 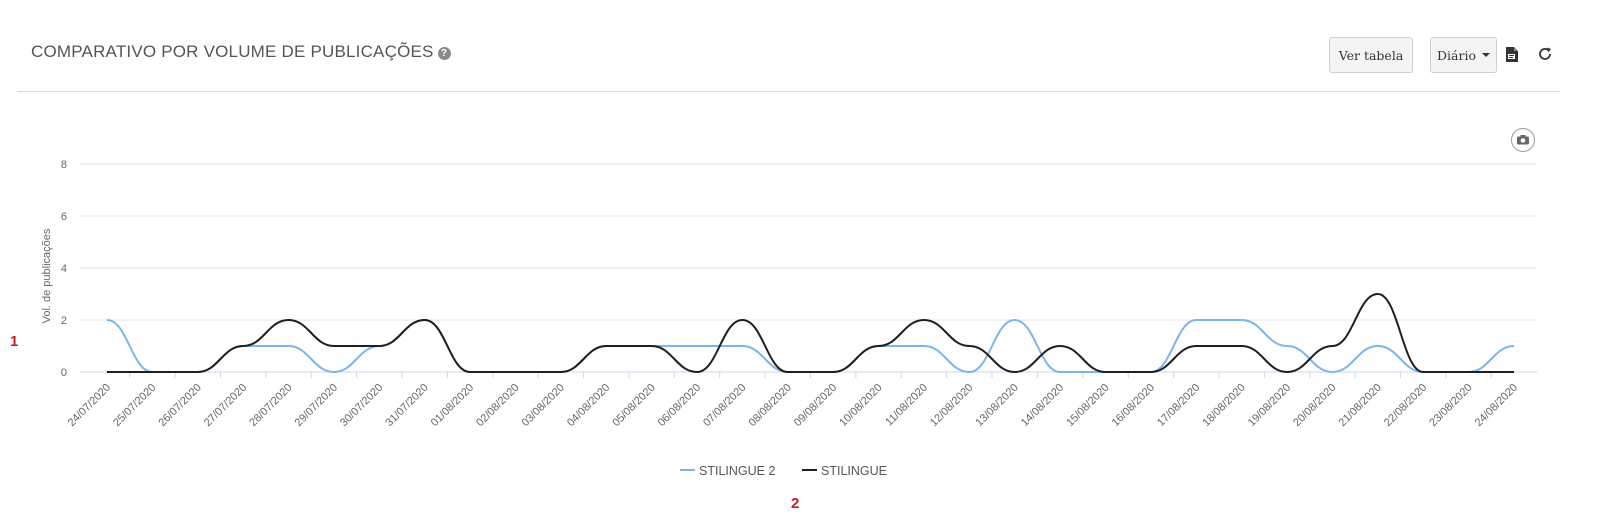 I want to click on x-tick-label: 03/08/2020, so click(x=543, y=405).